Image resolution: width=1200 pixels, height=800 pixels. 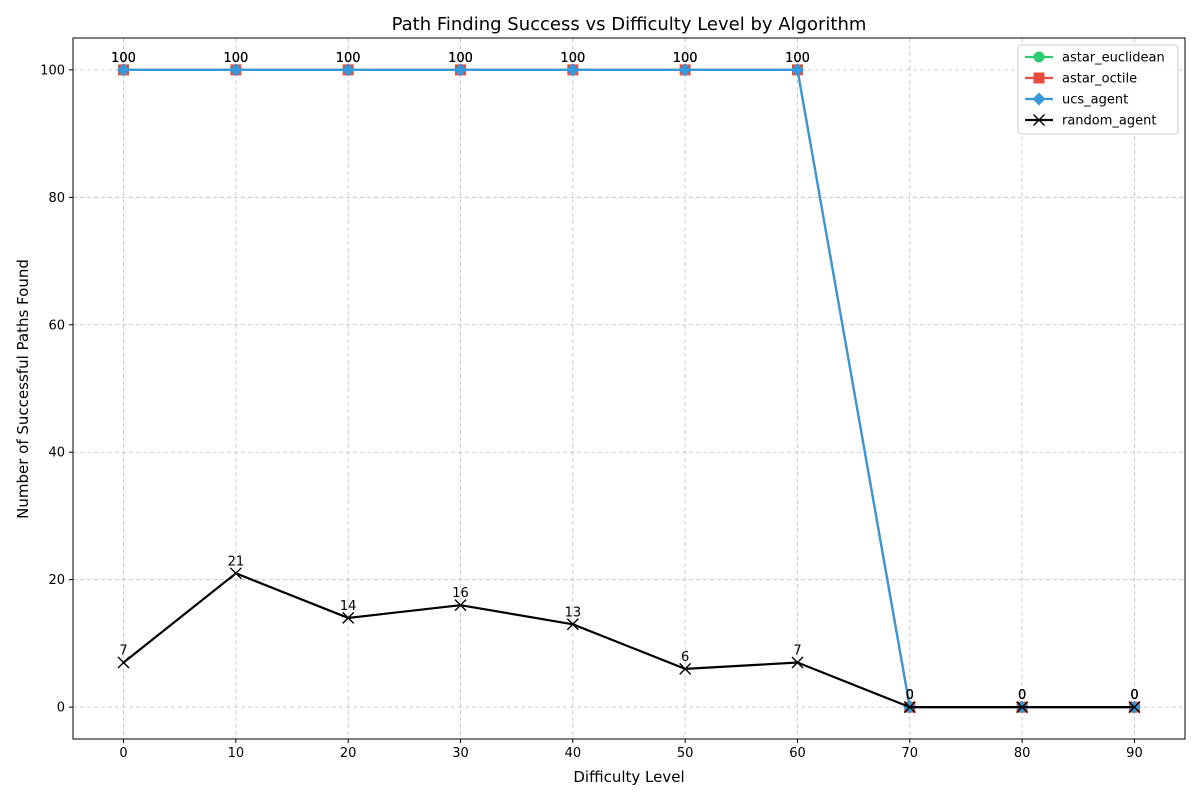 What do you see at coordinates (61, 708) in the screenshot?
I see `y-tick-label: 0` at bounding box center [61, 708].